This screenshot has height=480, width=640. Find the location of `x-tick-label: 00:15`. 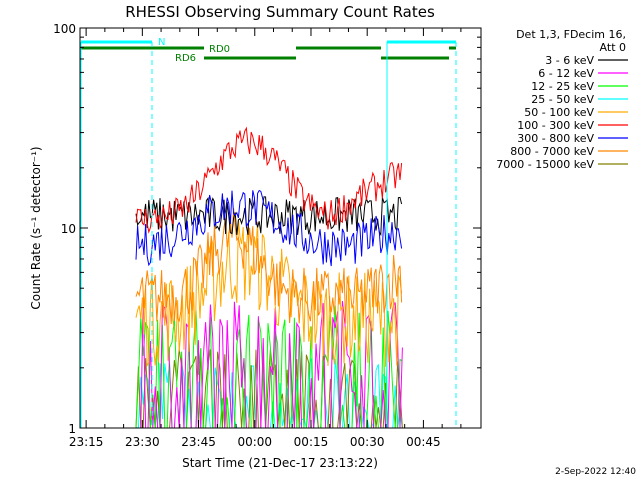

x-tick-label: 00:15 is located at coordinates (311, 442).